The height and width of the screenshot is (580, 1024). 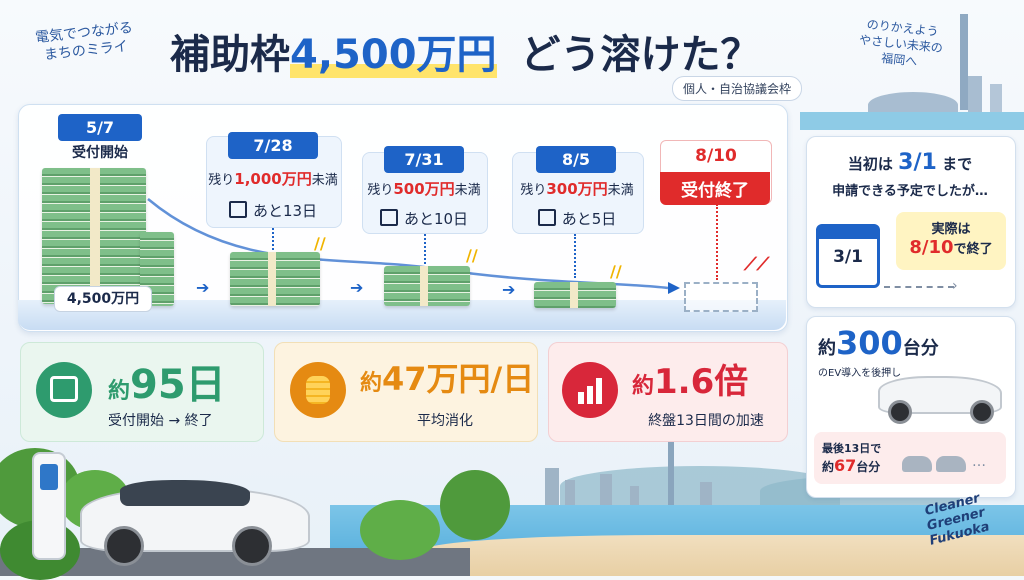 What do you see at coordinates (868, 467) in the screenshot?
I see `last-unit: 台分` at bounding box center [868, 467].